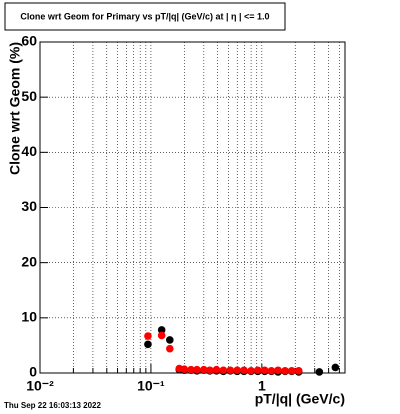  What do you see at coordinates (40, 386) in the screenshot?
I see `x-tick-label: 10⁻²` at bounding box center [40, 386].